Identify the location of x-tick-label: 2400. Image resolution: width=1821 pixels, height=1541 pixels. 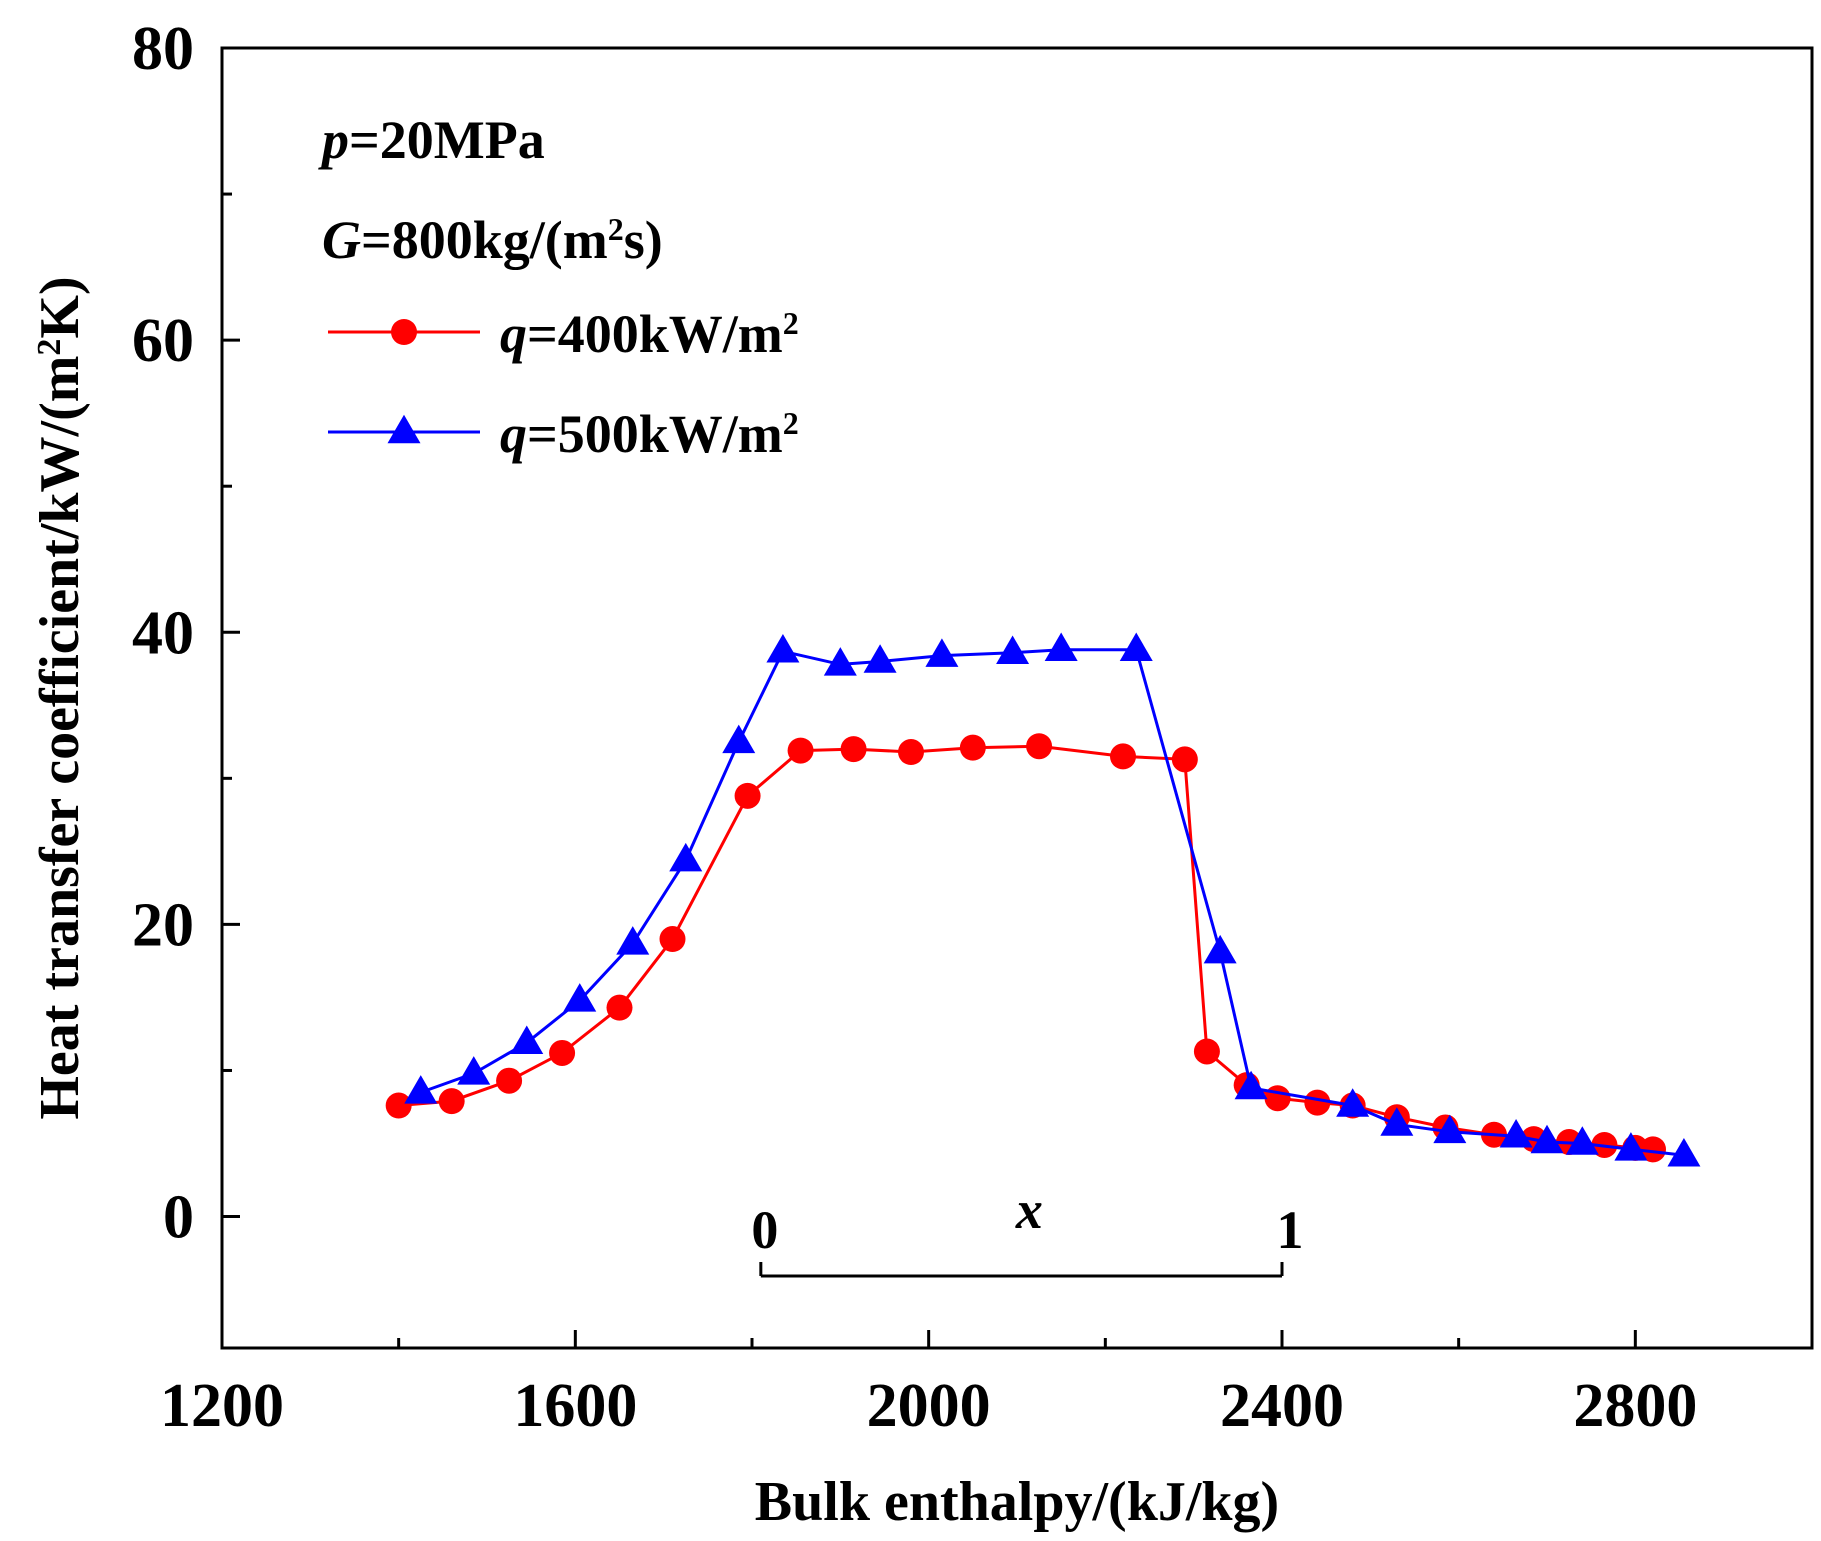
(1282, 1406).